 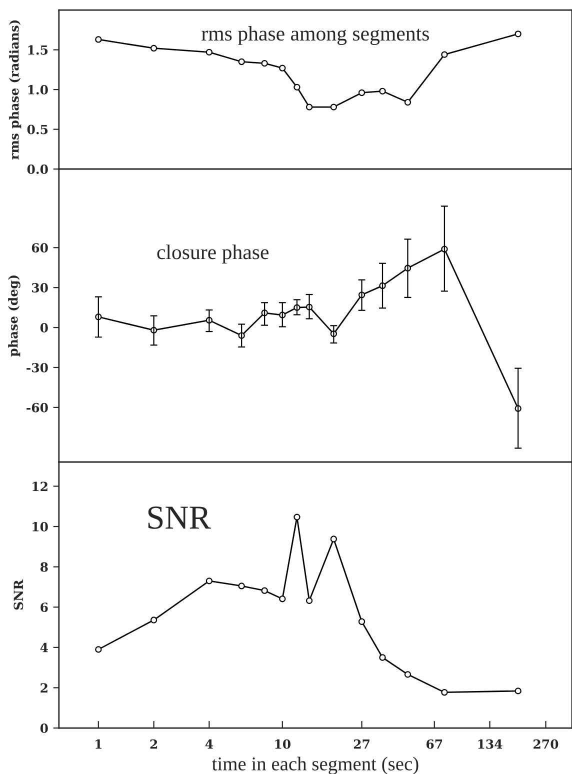 I want to click on y-tick-label: 12, so click(x=40, y=486).